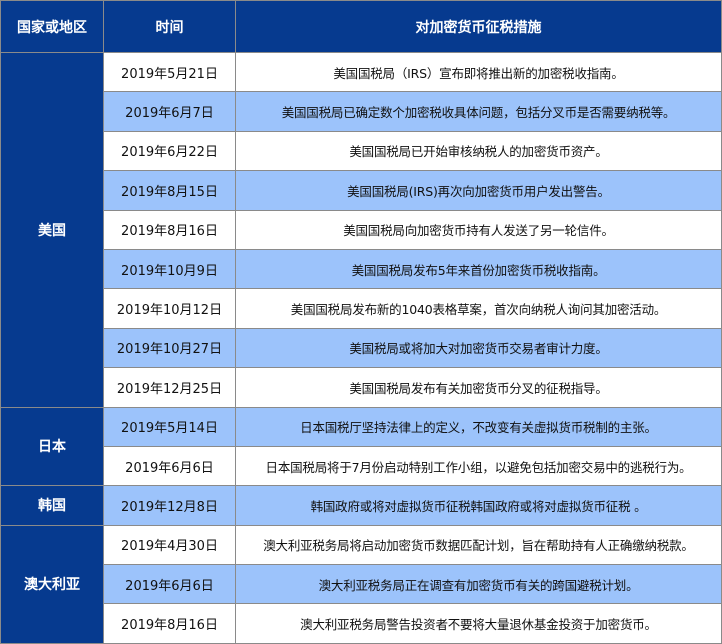  Describe the element at coordinates (169, 505) in the screenshot. I see `date-cell: 2019年12月8日` at that location.